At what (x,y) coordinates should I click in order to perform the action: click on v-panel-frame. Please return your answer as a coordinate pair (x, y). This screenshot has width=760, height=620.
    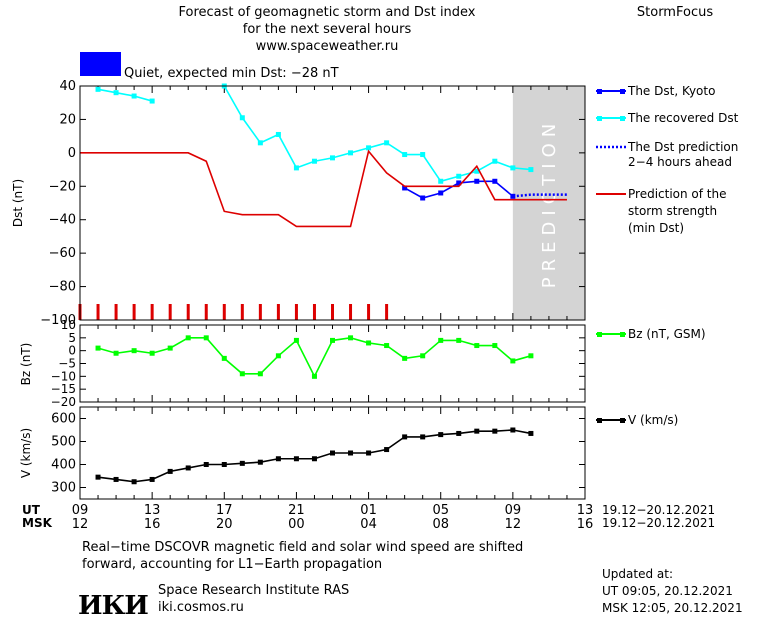
    Looking at the image, I should click on (332, 453).